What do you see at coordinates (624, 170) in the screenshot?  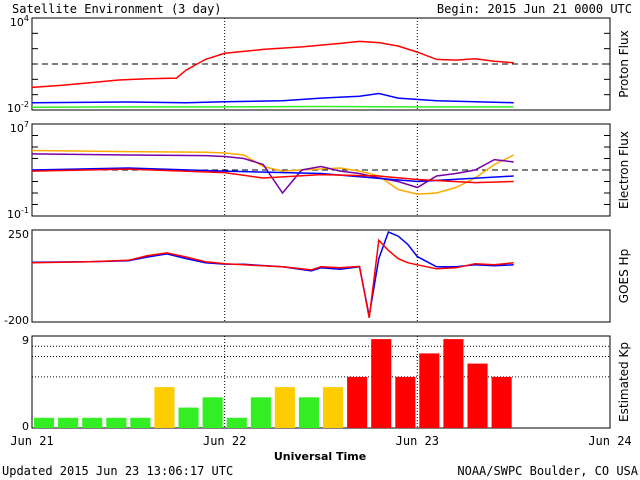 I see `electron-ylabel: Electron Flux` at bounding box center [624, 170].